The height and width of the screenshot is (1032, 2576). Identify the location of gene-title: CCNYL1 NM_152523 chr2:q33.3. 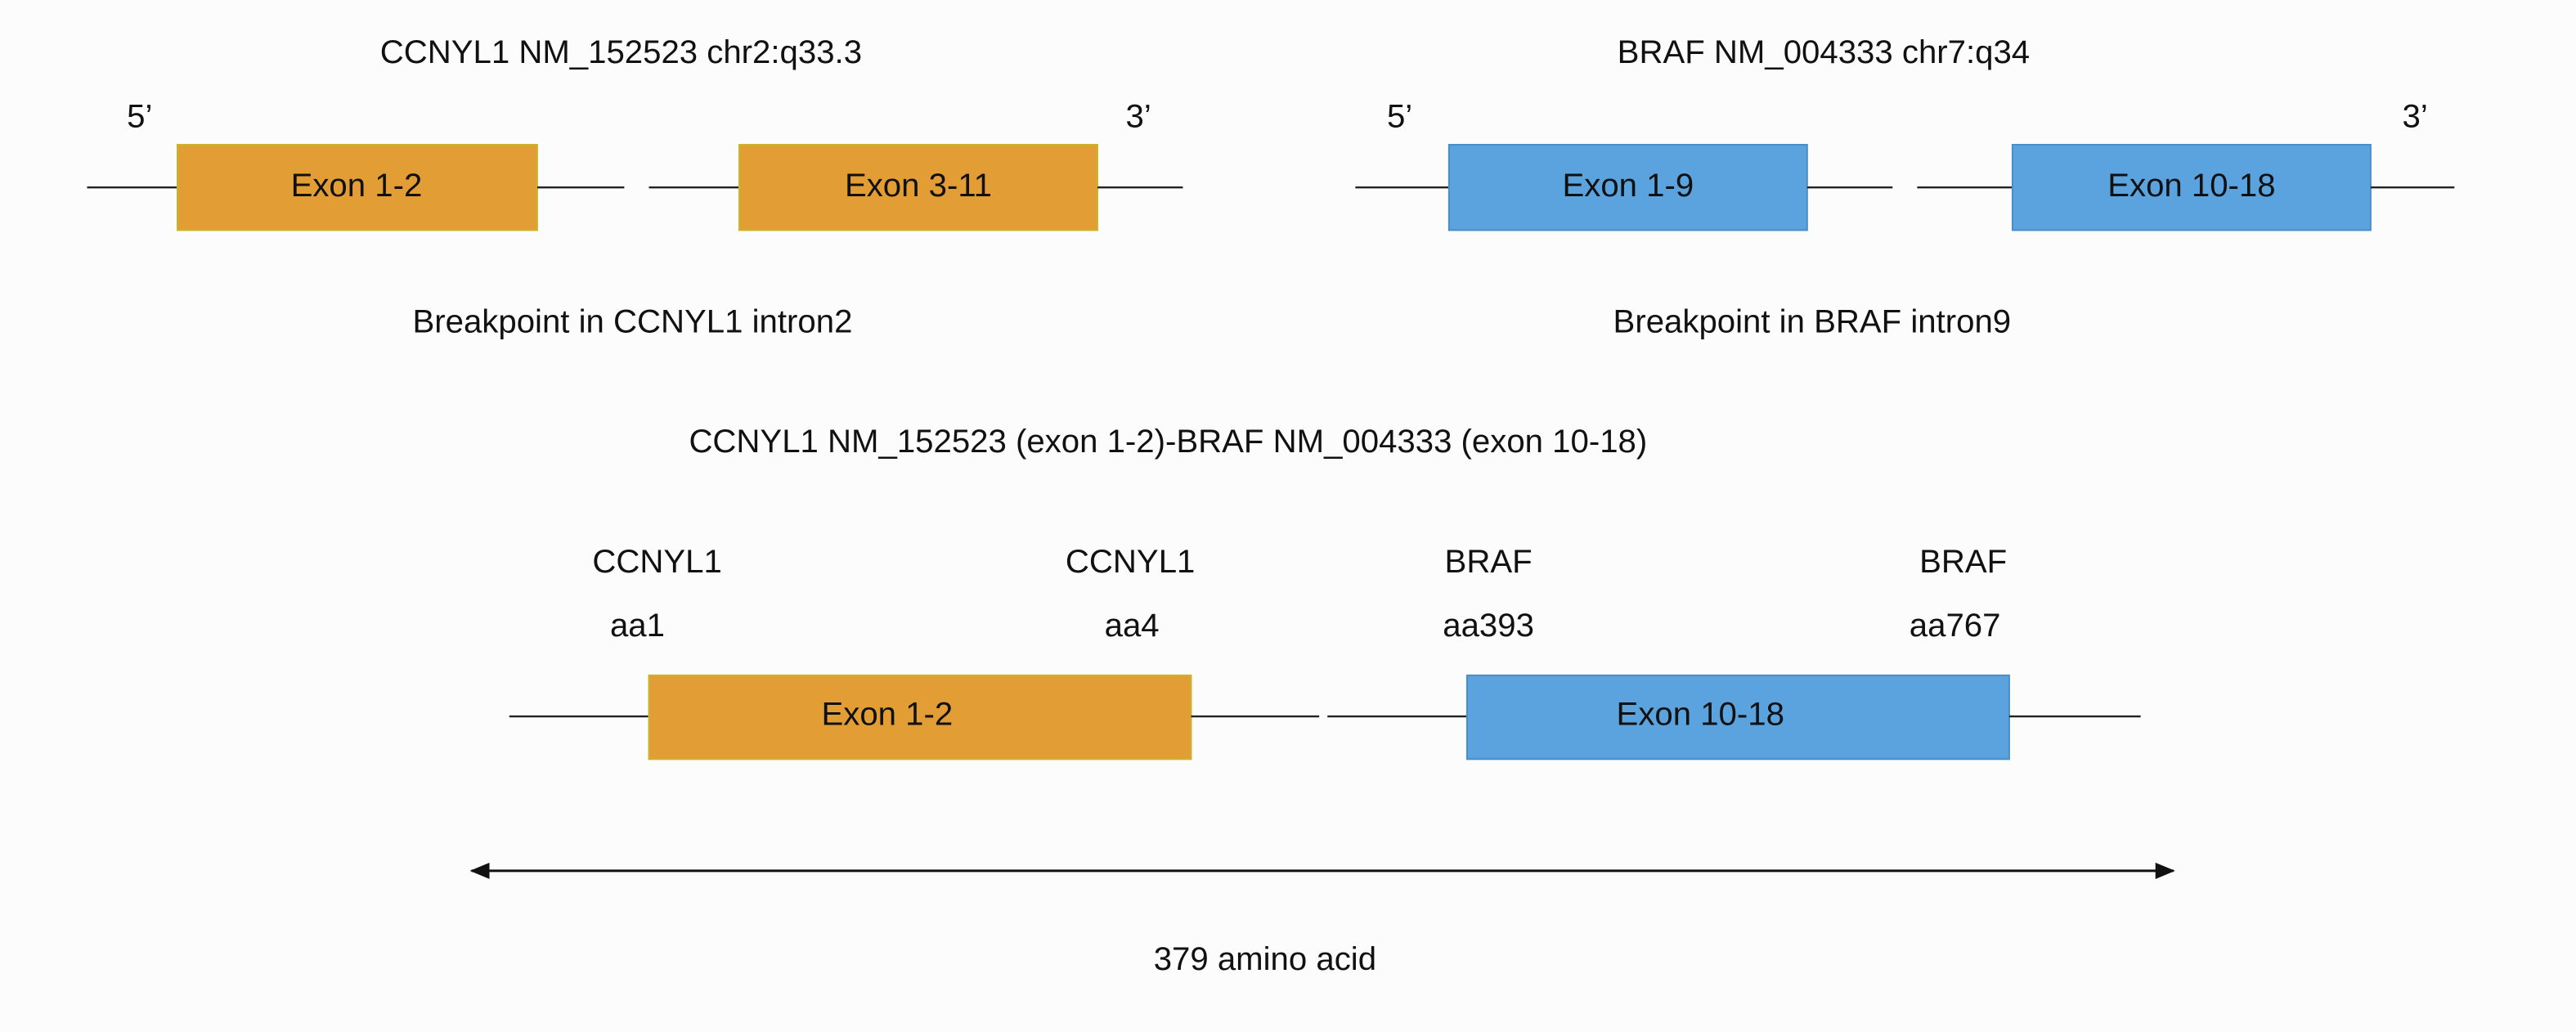
(621, 52).